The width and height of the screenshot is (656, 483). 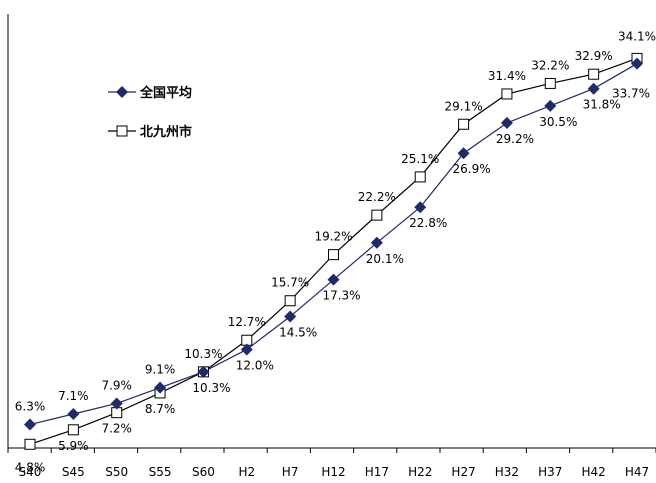 What do you see at coordinates (160, 472) in the screenshot?
I see `x-tick-label: S55` at bounding box center [160, 472].